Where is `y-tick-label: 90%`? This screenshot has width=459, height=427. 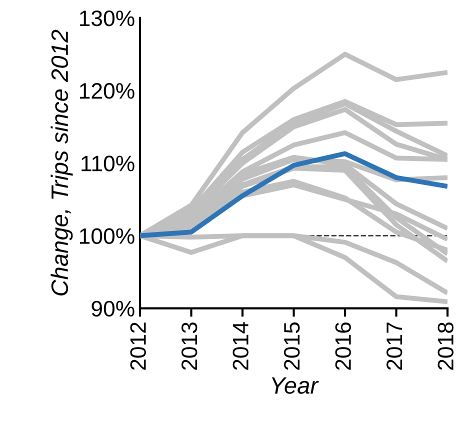
y-tick-label: 90% is located at coordinates (113, 308).